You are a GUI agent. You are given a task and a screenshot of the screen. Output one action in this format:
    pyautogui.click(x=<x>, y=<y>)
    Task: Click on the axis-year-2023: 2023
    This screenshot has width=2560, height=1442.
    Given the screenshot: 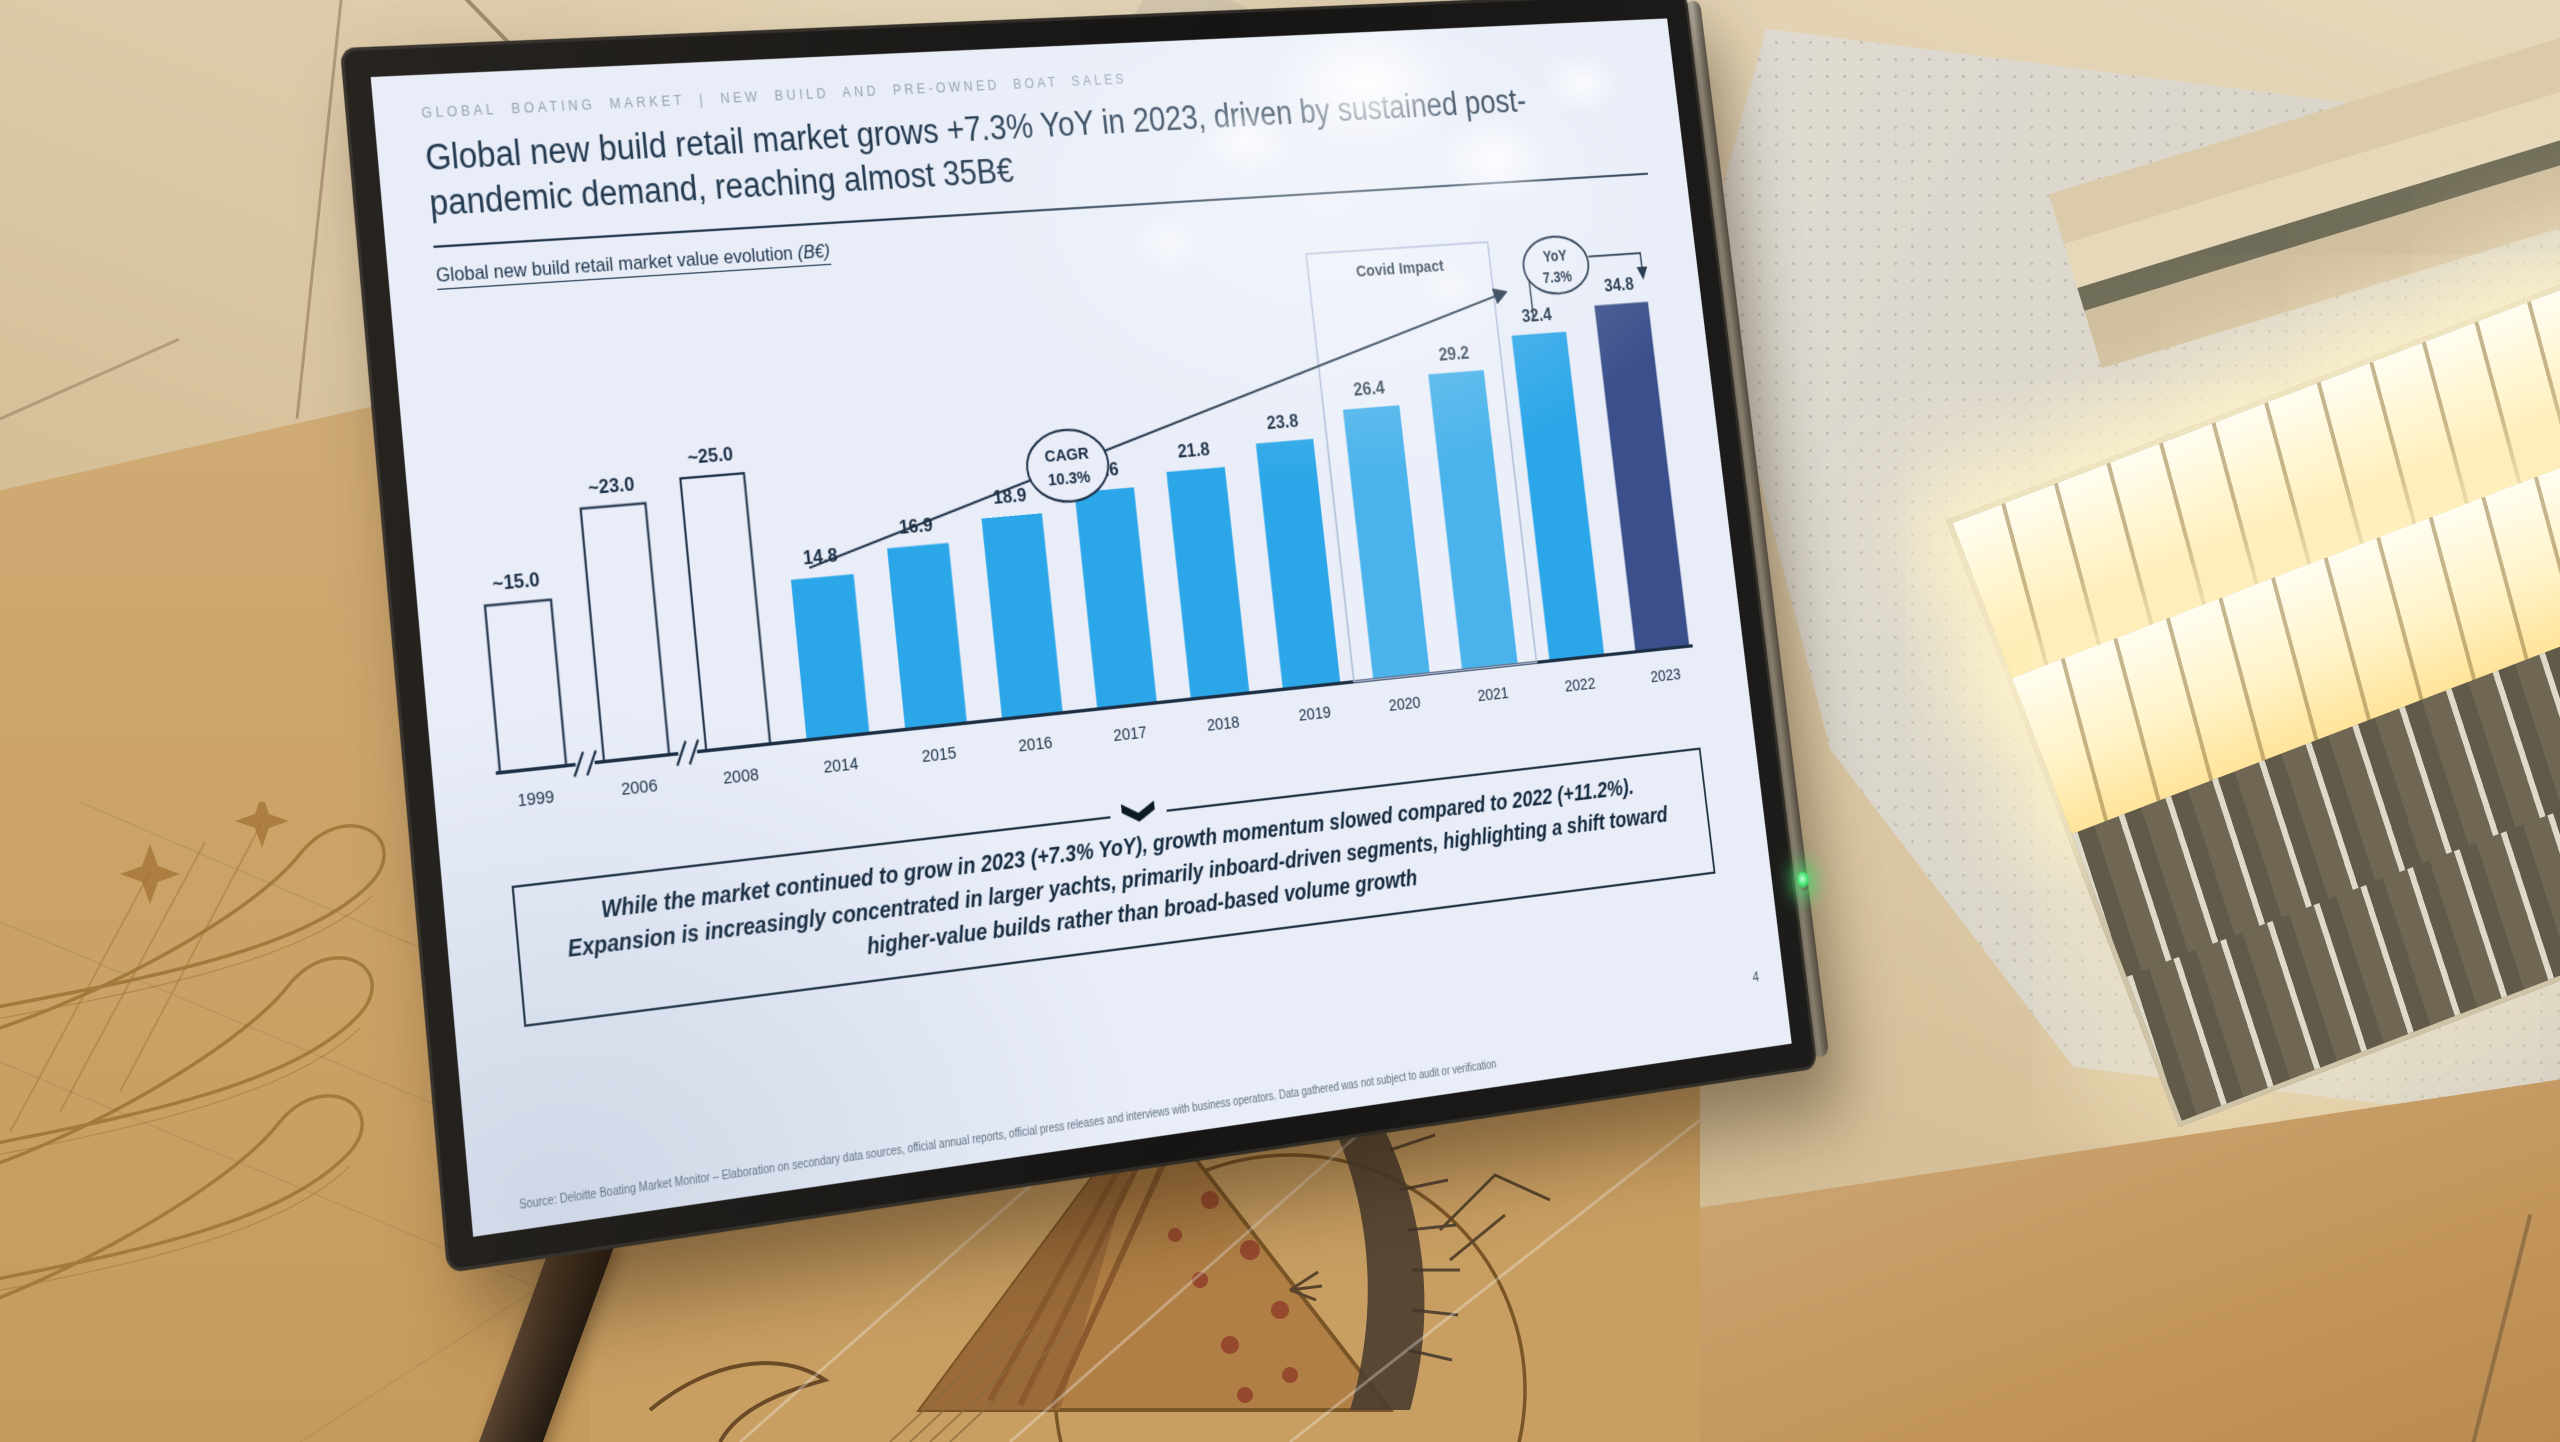 What is the action you would take?
    pyautogui.click(x=1666, y=675)
    